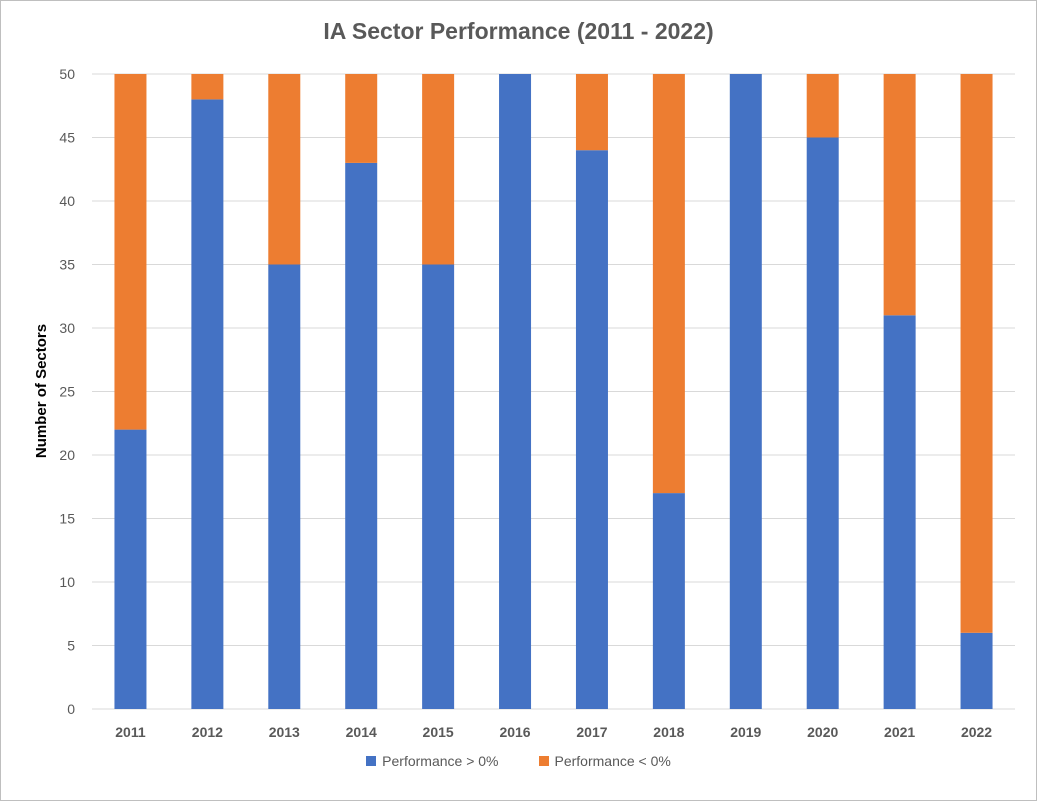 The height and width of the screenshot is (801, 1037). Describe the element at coordinates (822, 732) in the screenshot. I see `x-tick-label: 2020` at that location.